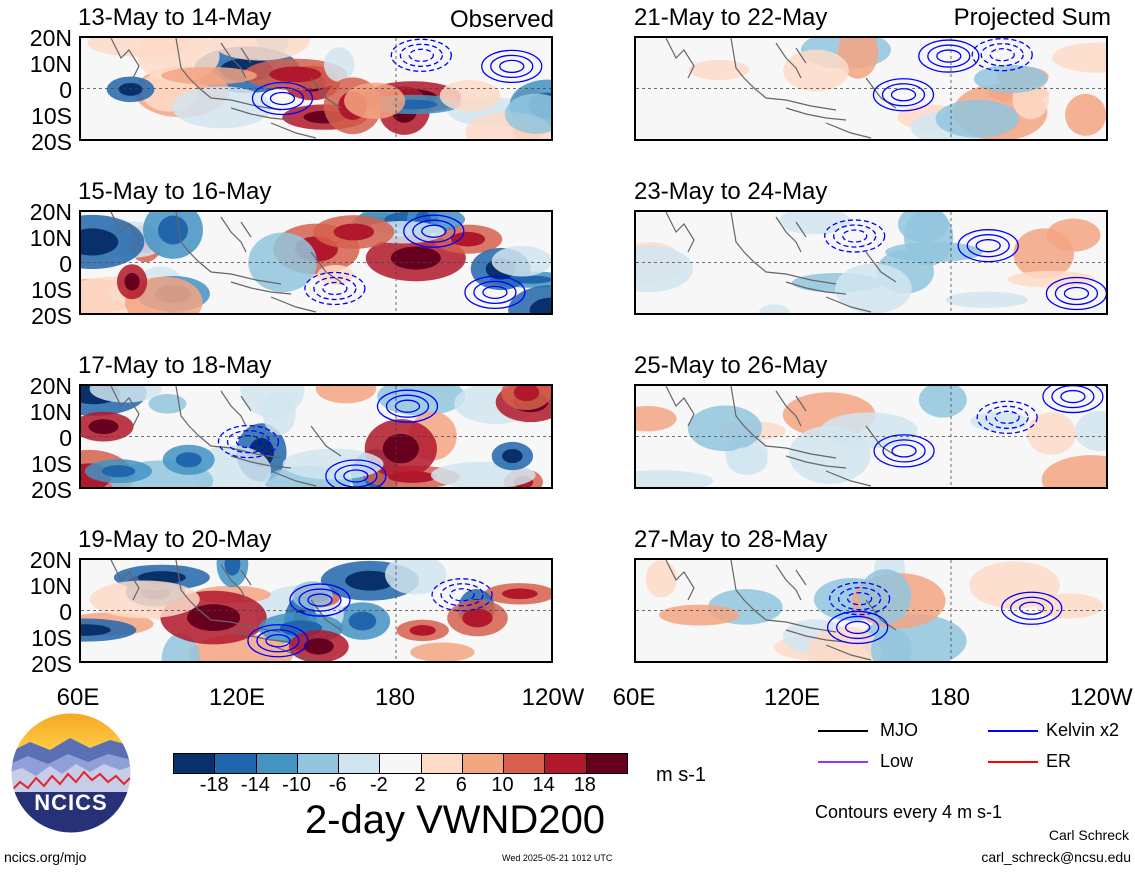 The width and height of the screenshot is (1135, 872). Describe the element at coordinates (395, 697) in the screenshot. I see `x-tick-180-left: 180` at that location.